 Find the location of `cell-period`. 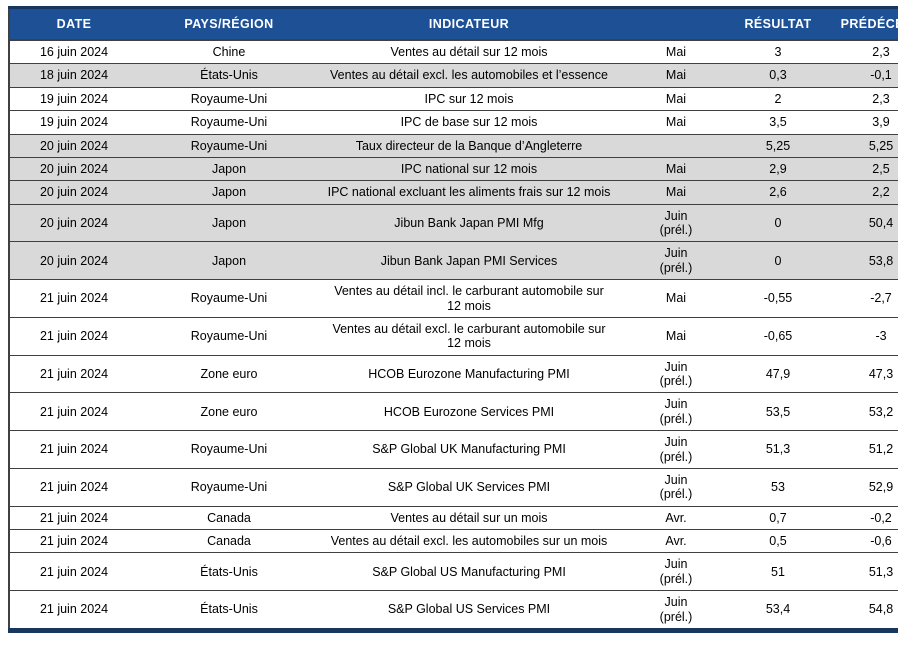

cell-period is located at coordinates (676, 145).